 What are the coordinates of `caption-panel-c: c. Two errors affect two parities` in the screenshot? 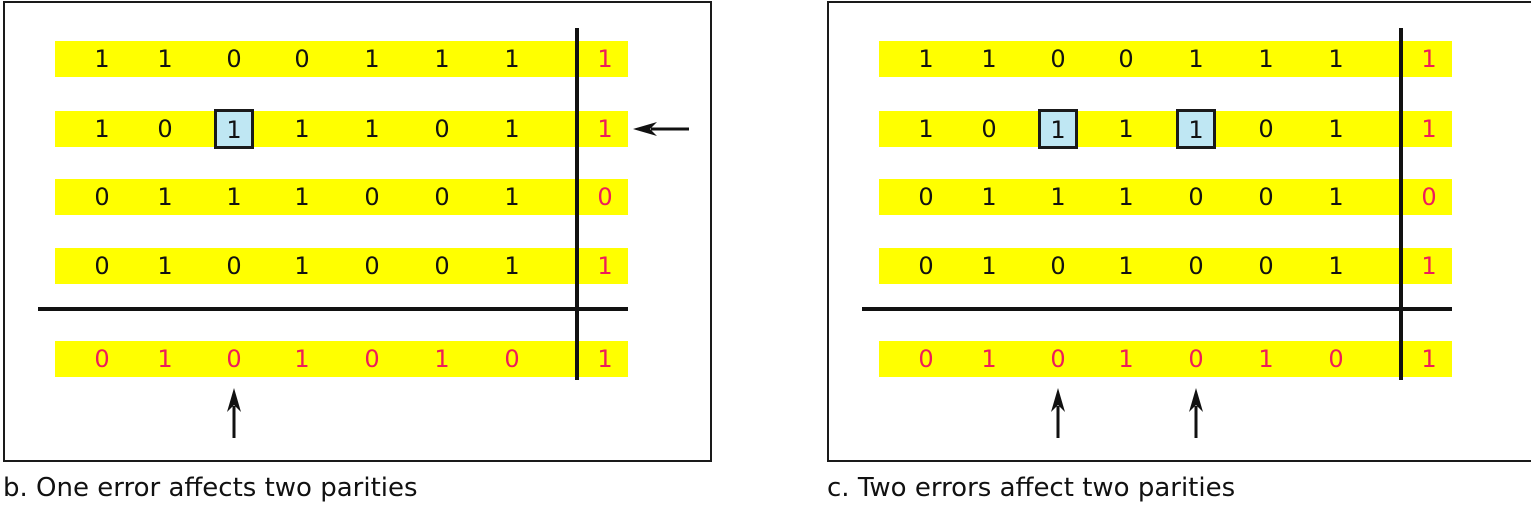 It's located at (1031, 488).